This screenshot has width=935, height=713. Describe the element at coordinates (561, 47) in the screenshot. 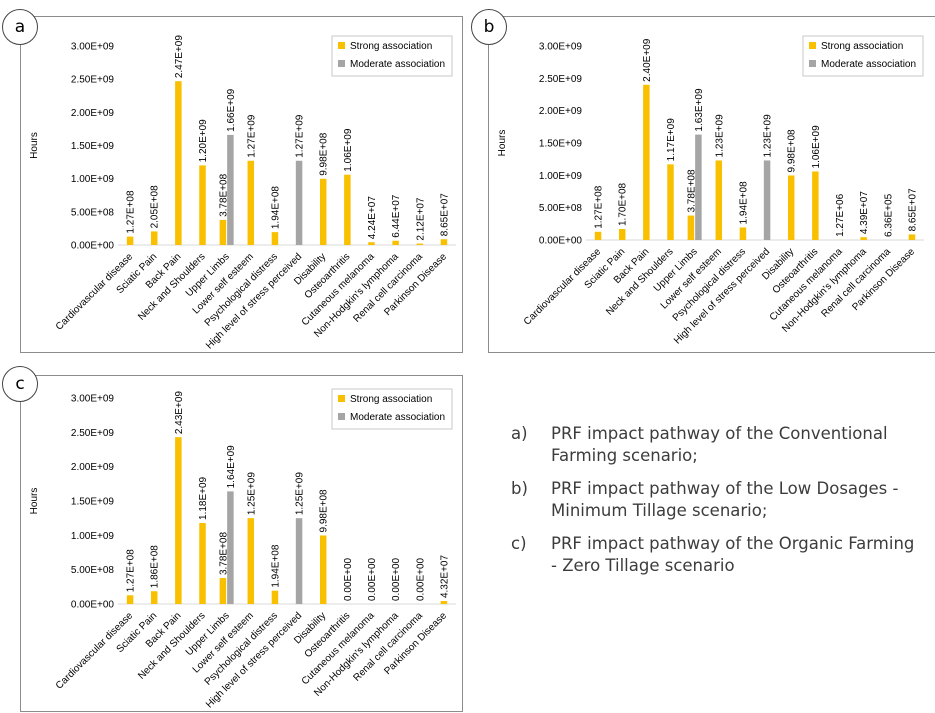

I see `chart-b-ytick-label: 3.00E+09` at that location.